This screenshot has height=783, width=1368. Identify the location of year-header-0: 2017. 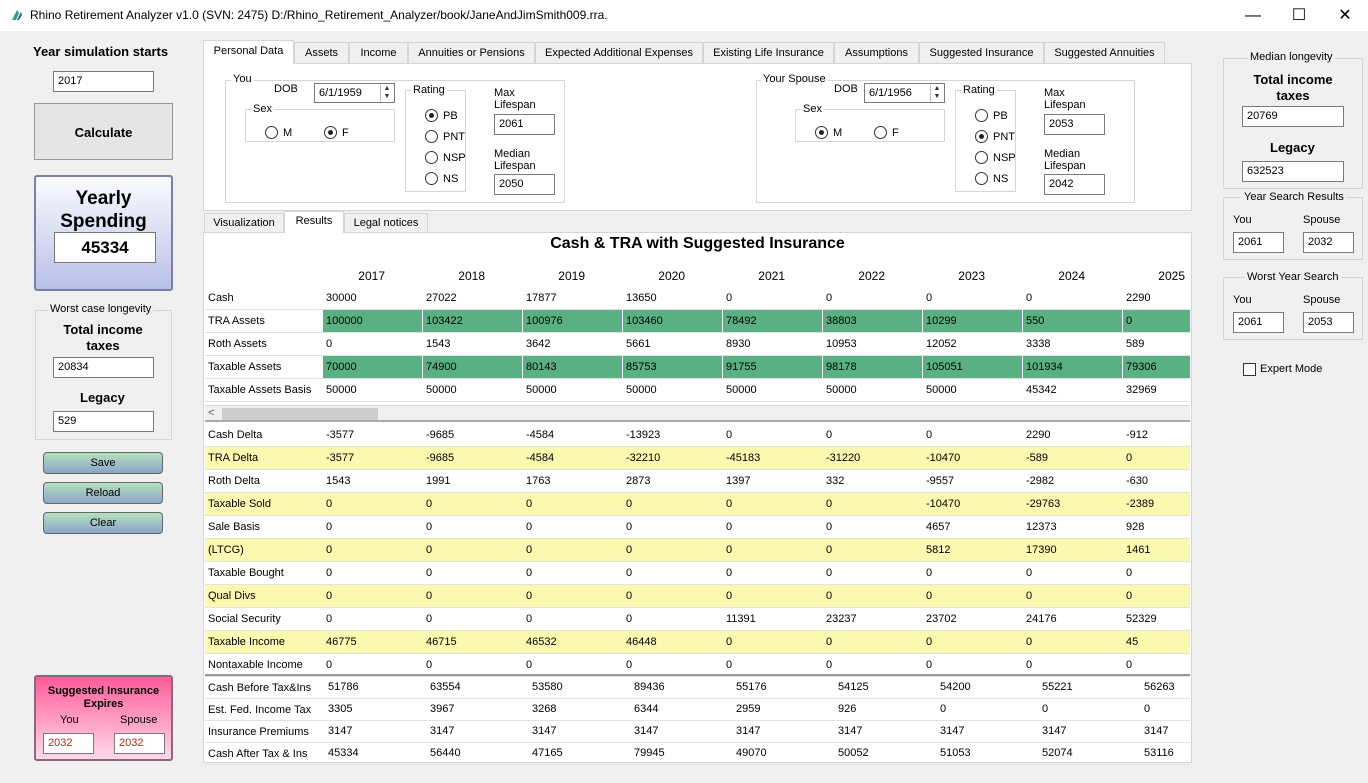
(371, 276).